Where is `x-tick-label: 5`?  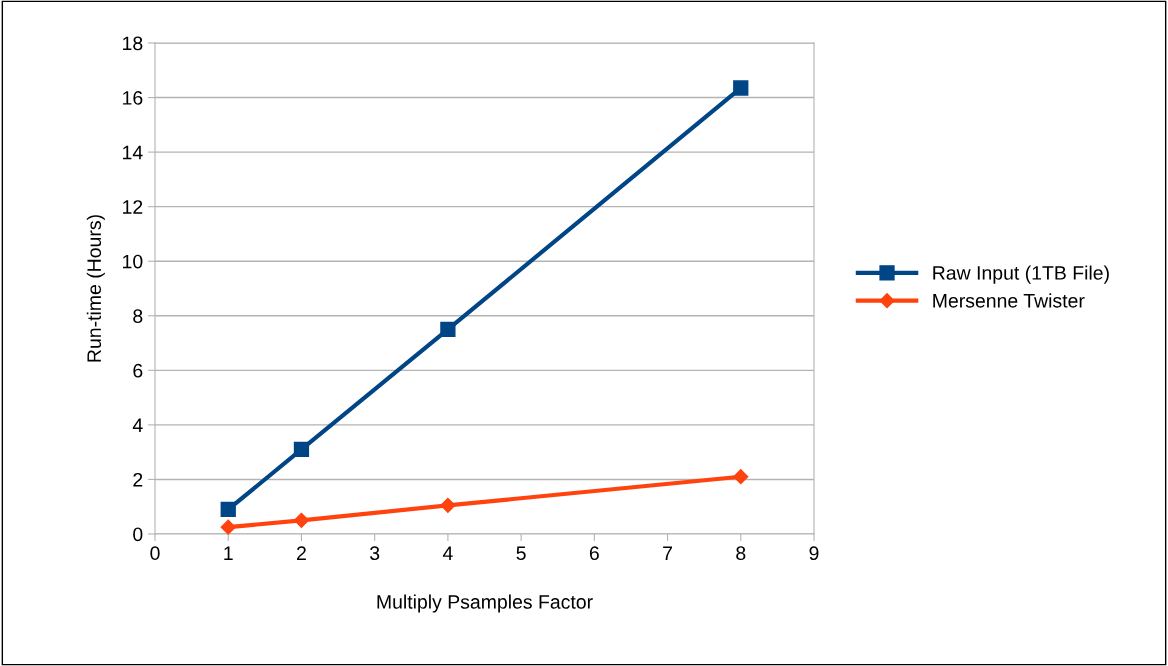
x-tick-label: 5 is located at coordinates (521, 553).